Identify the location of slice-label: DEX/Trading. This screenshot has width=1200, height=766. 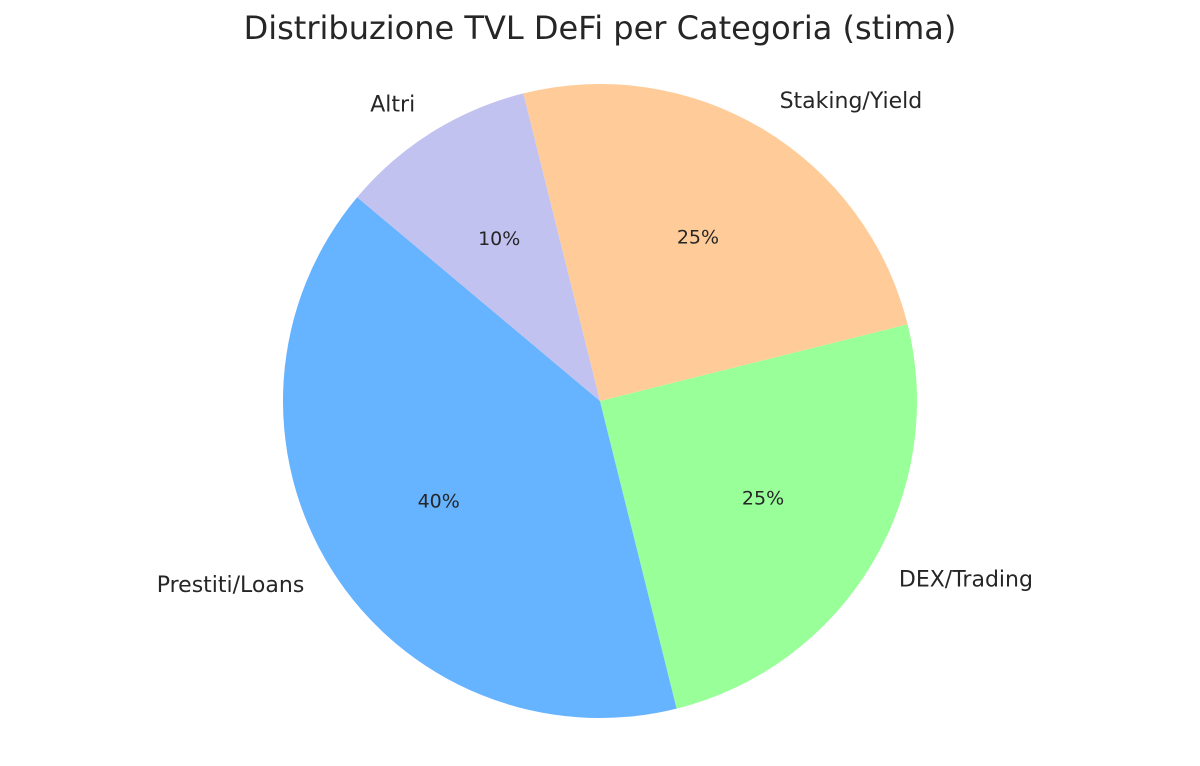
(966, 580).